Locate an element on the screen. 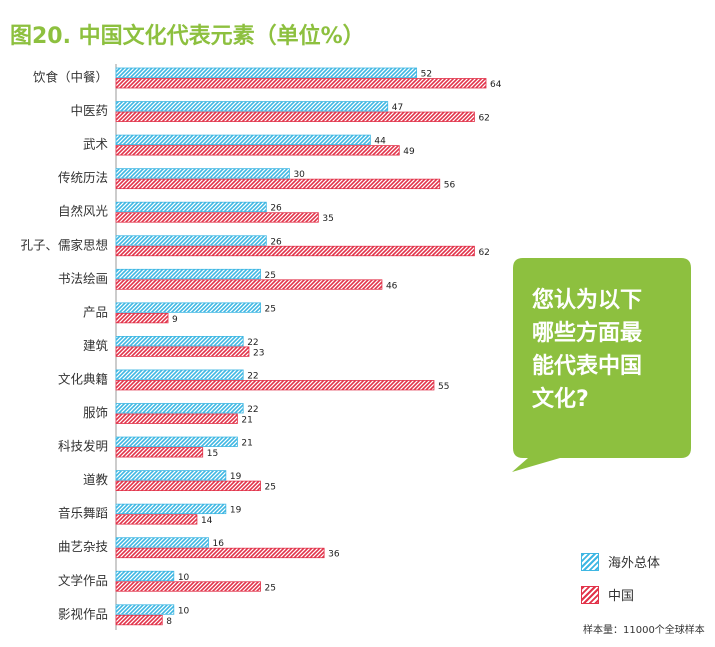 This screenshot has width=715, height=647. legend-swatch-overseas is located at coordinates (590, 561).